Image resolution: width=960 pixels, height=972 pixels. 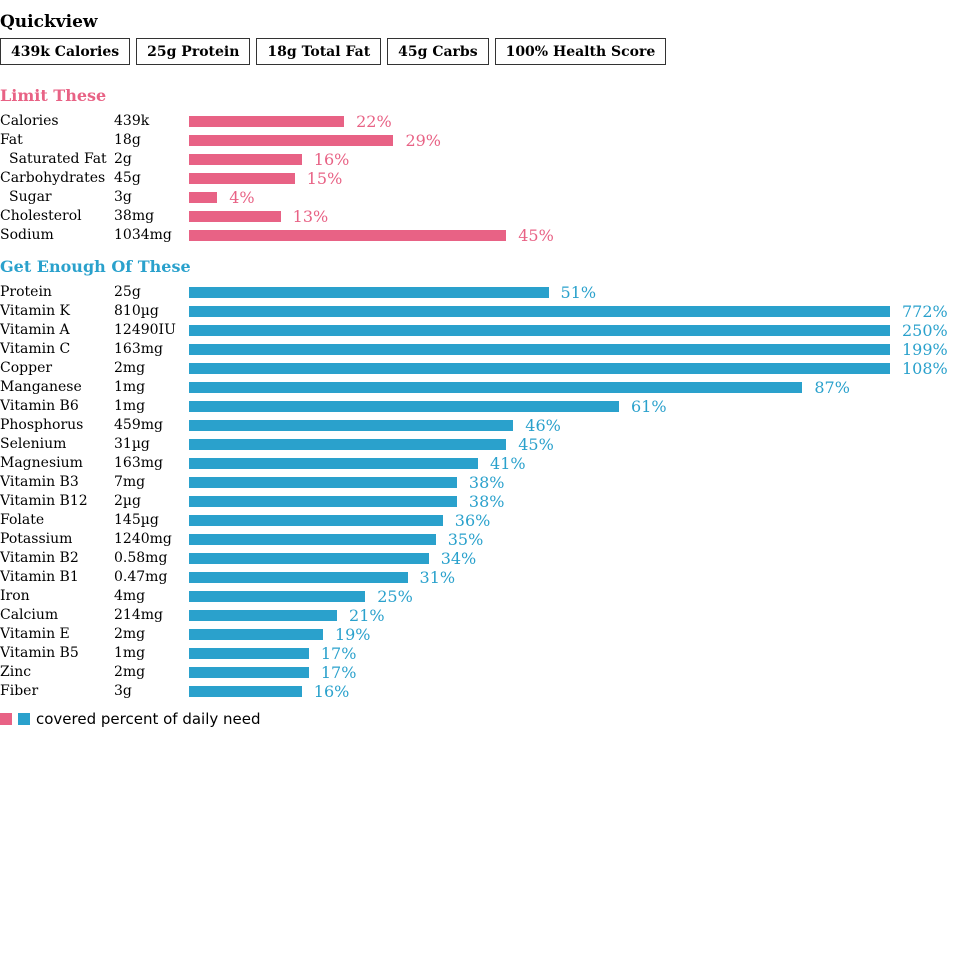 What do you see at coordinates (395, 596) in the screenshot?
I see `percent-label: 25%` at bounding box center [395, 596].